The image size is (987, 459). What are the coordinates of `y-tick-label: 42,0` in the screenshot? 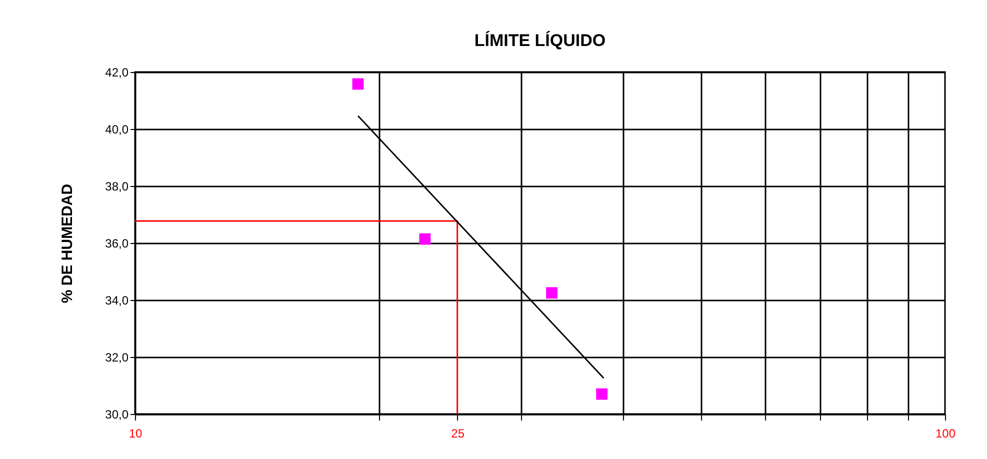 It's located at (117, 73).